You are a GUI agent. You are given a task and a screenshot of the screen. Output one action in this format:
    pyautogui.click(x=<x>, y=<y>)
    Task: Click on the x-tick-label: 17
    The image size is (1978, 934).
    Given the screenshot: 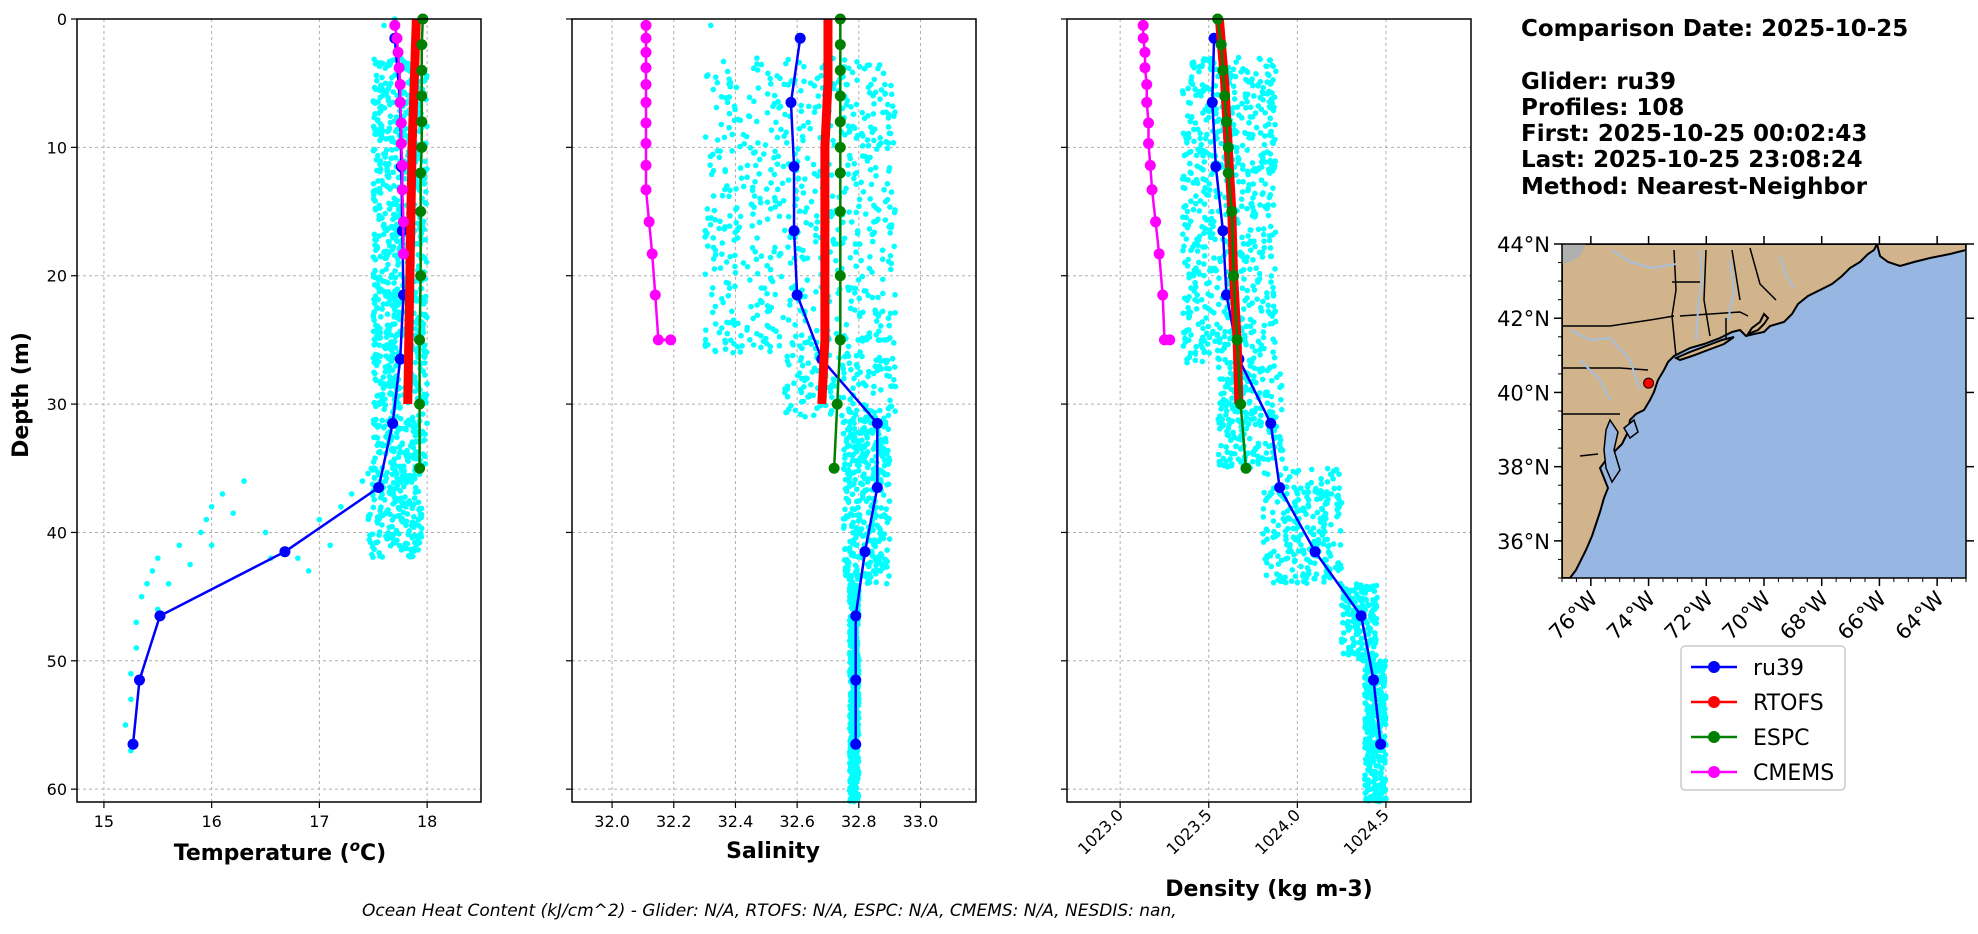 What is the action you would take?
    pyautogui.click(x=319, y=821)
    